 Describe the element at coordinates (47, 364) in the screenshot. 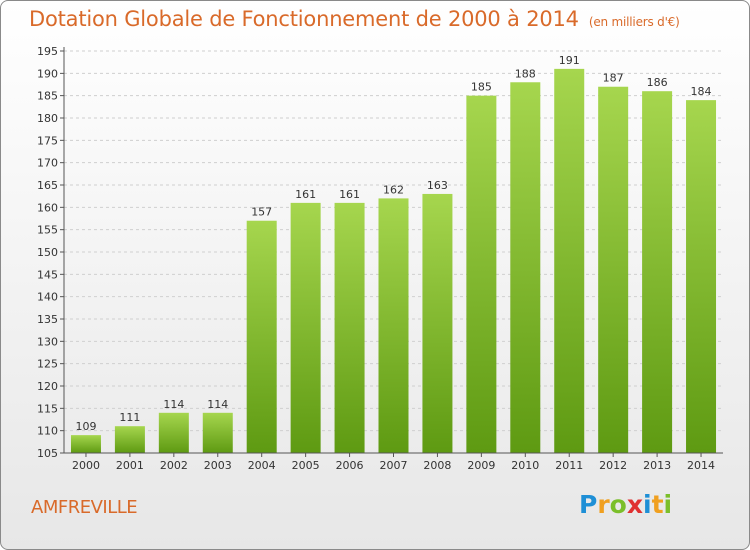

I see `y-tick-label: 125` at that location.